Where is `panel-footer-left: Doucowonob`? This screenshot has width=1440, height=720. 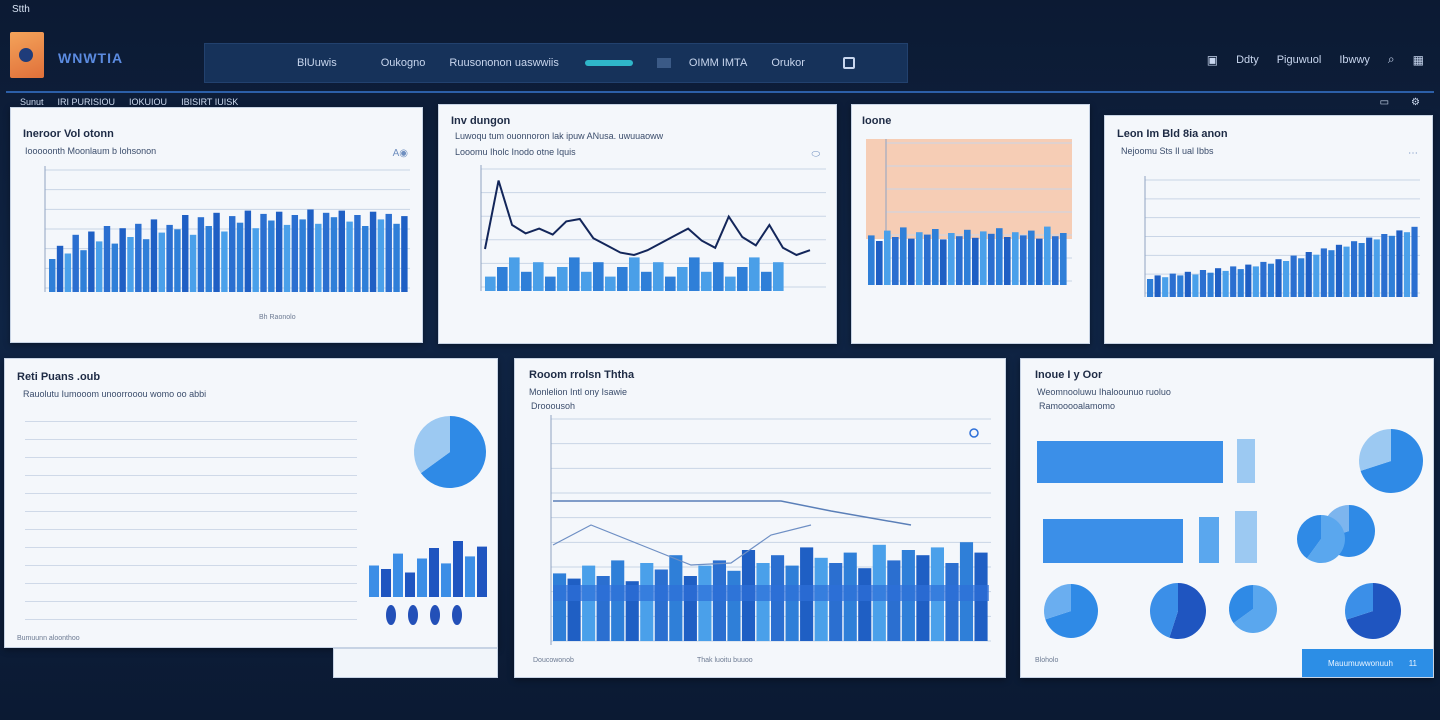 panel-footer-left: Doucowonob is located at coordinates (553, 660).